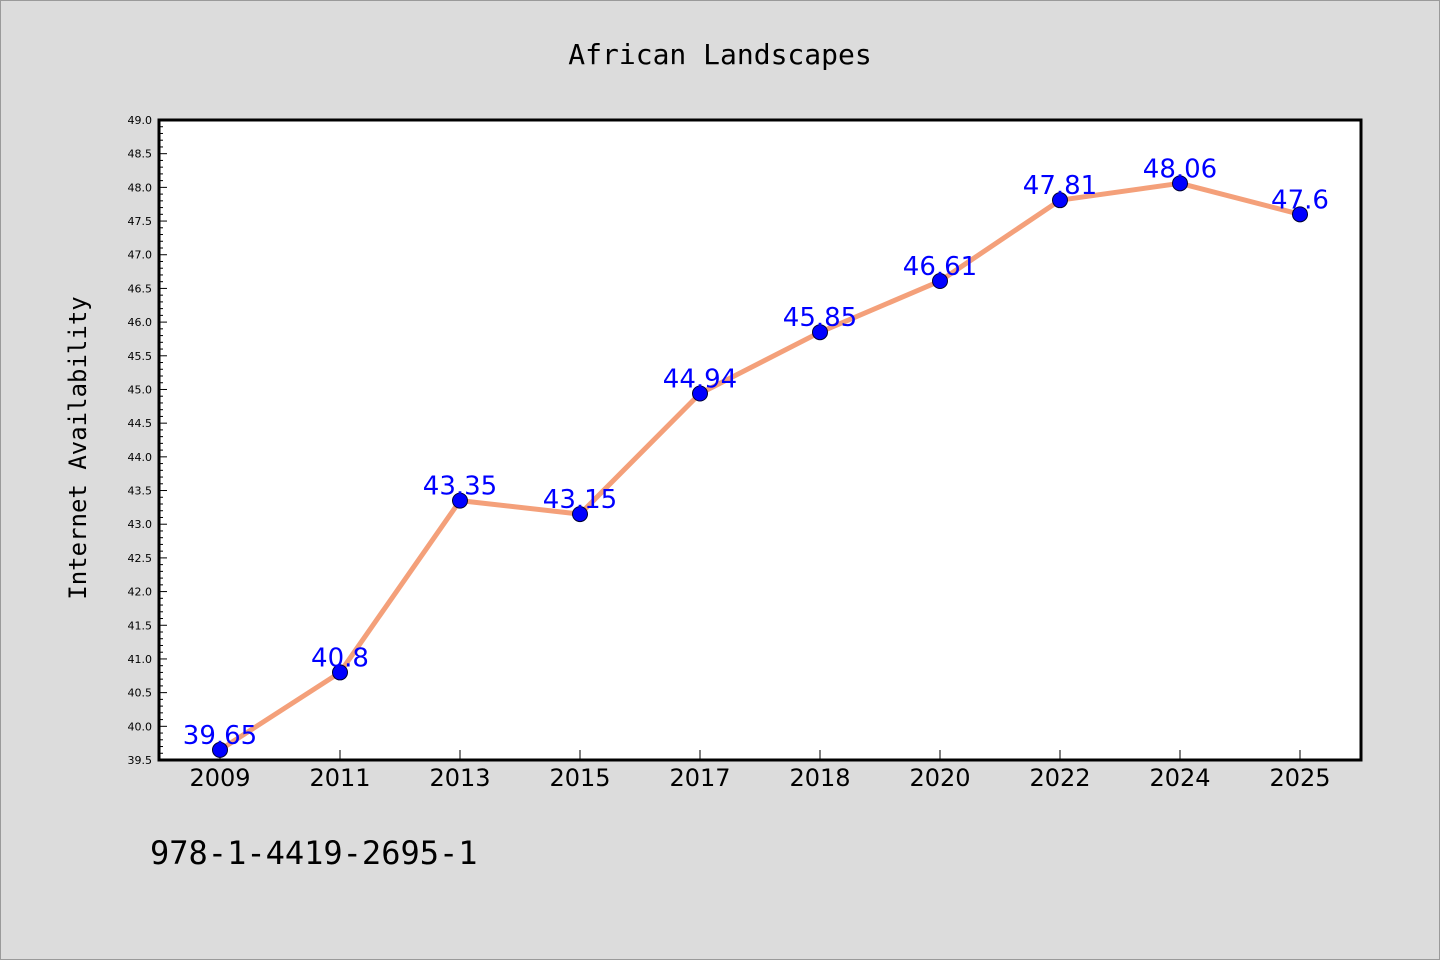 This screenshot has height=960, width=1440. Describe the element at coordinates (700, 380) in the screenshot. I see `data-label: 44.94` at that location.